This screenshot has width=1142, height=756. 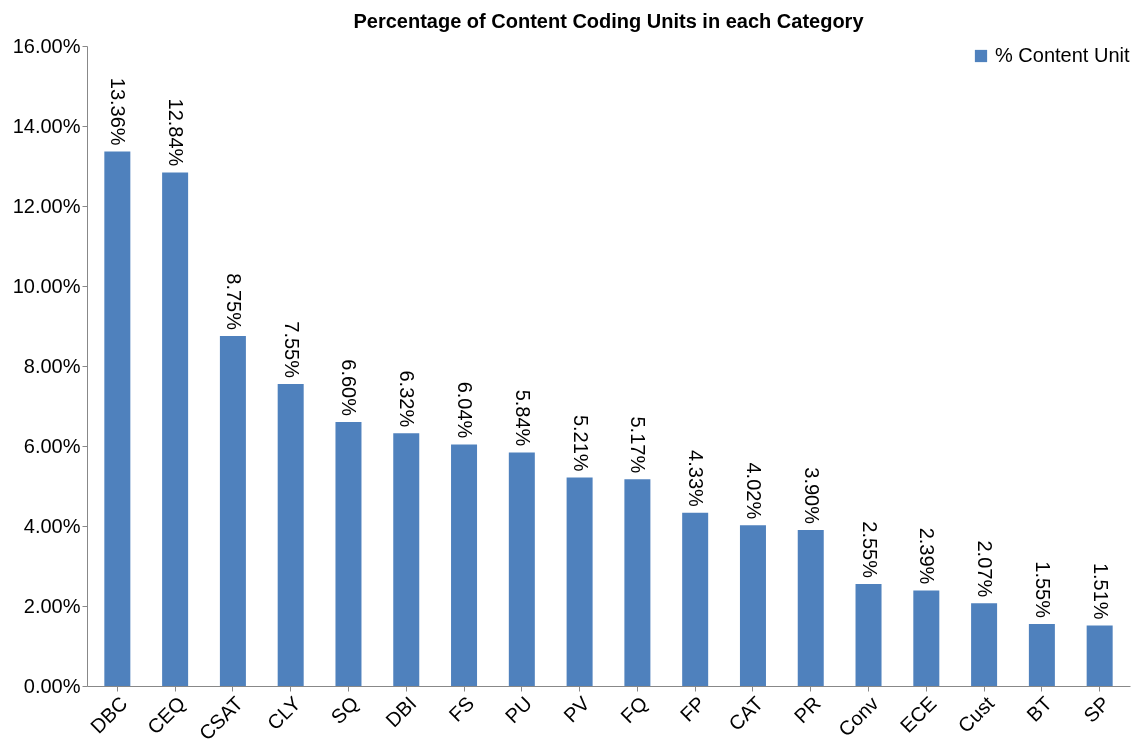 What do you see at coordinates (52, 365) in the screenshot?
I see `y-tick-label: 8.00%` at bounding box center [52, 365].